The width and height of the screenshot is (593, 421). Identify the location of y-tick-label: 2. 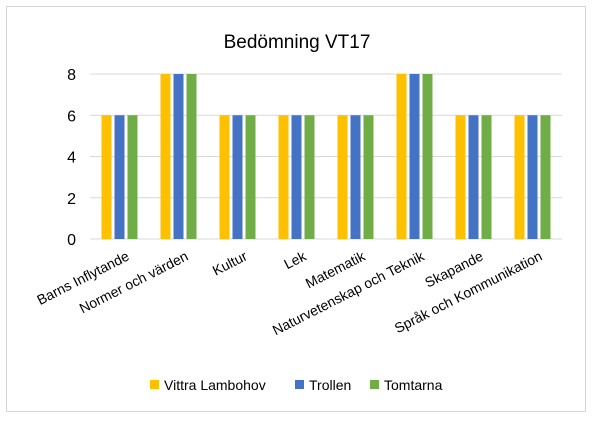
(71, 199).